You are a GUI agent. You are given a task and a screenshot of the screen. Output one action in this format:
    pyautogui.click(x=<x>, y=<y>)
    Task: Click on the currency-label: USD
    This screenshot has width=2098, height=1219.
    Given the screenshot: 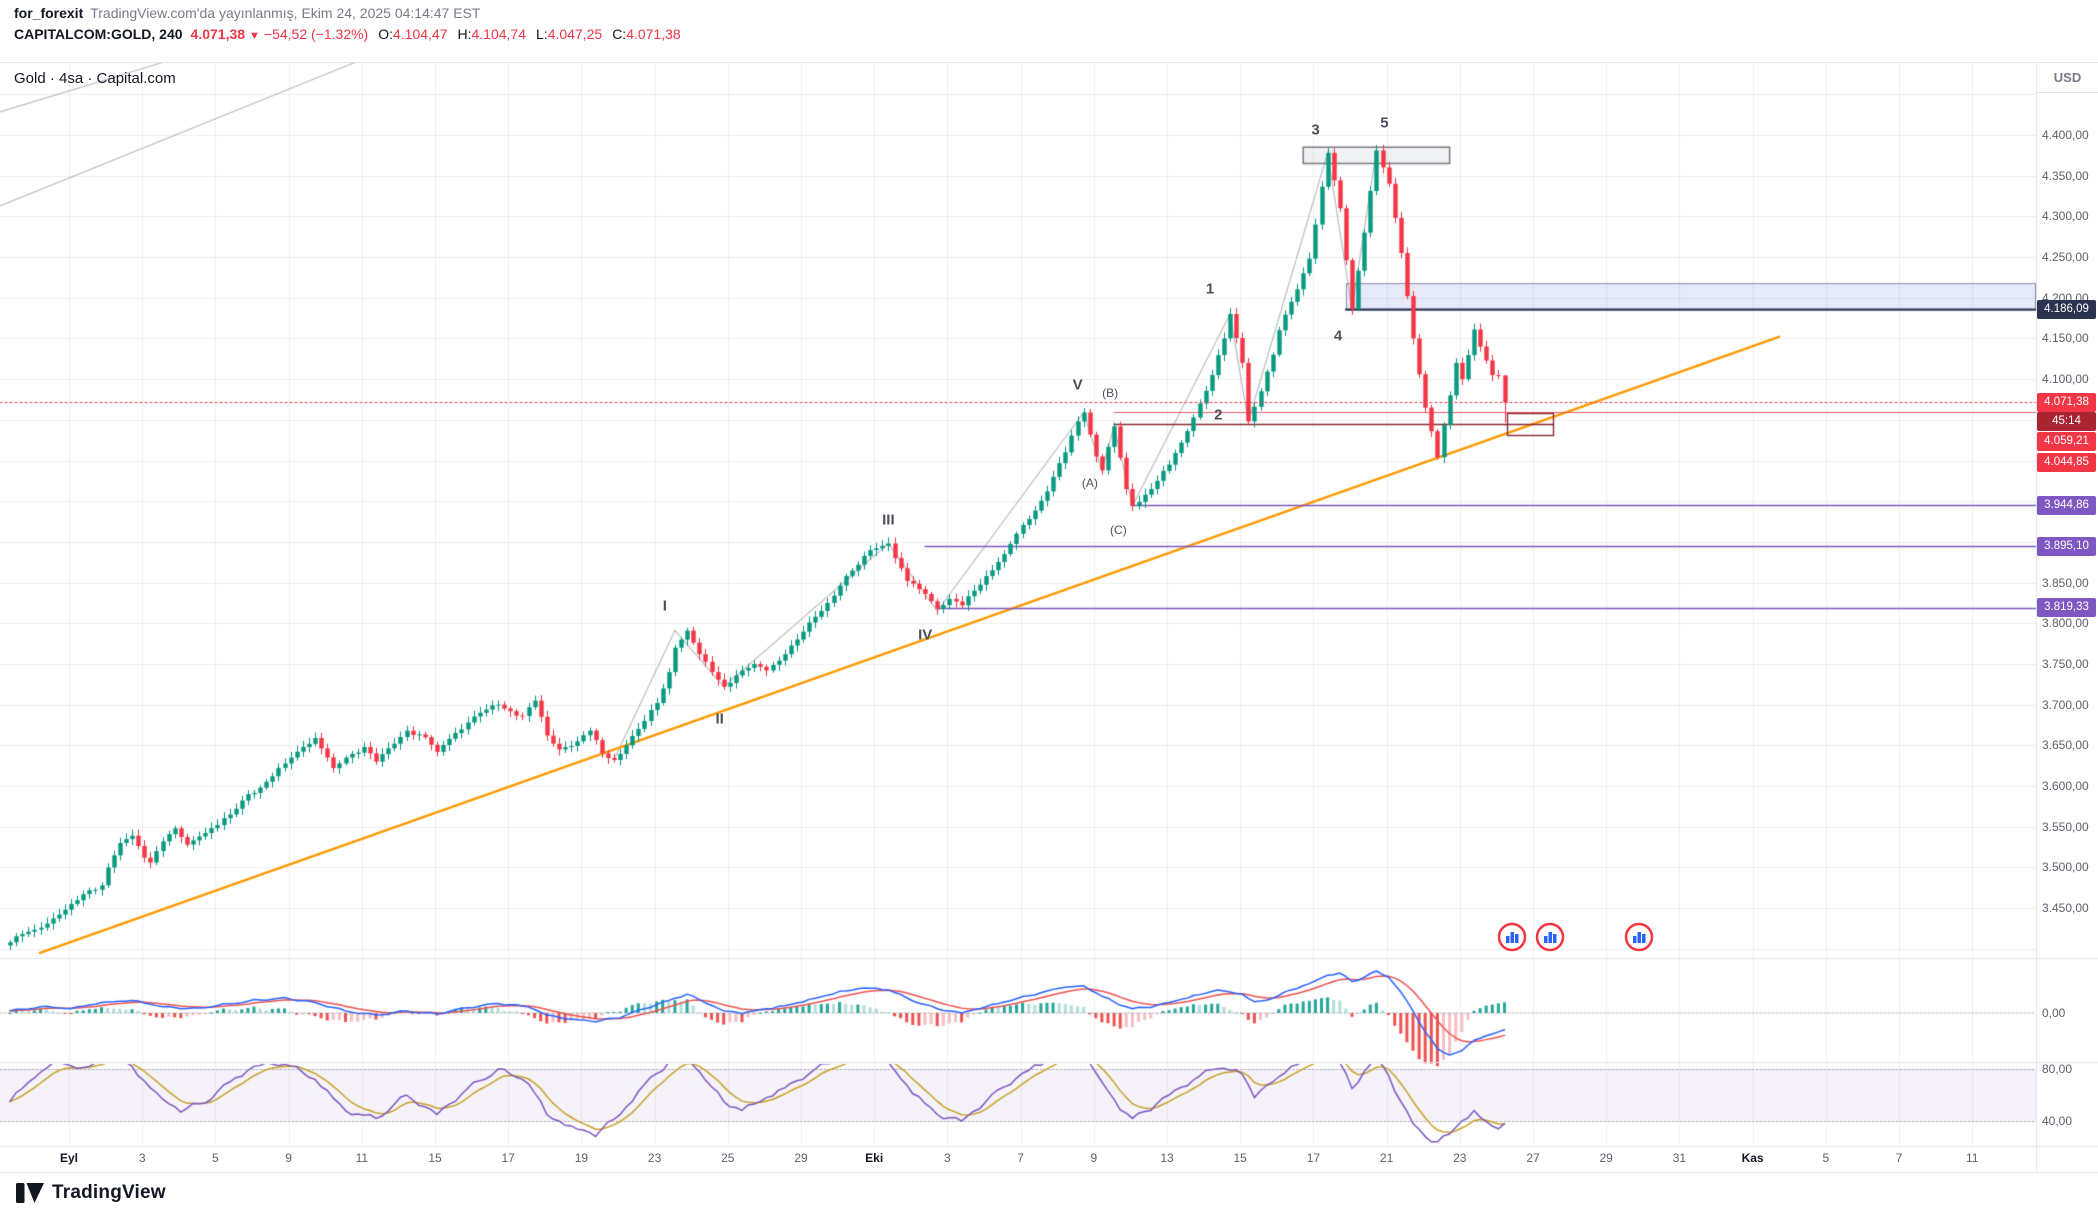 What is the action you would take?
    pyautogui.click(x=2067, y=78)
    